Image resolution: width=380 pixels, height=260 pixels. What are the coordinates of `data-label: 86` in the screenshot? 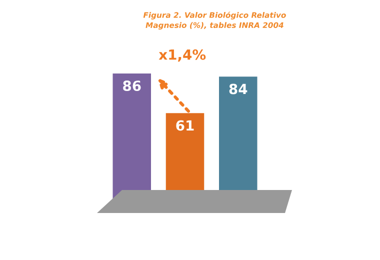 It's located at (132, 86).